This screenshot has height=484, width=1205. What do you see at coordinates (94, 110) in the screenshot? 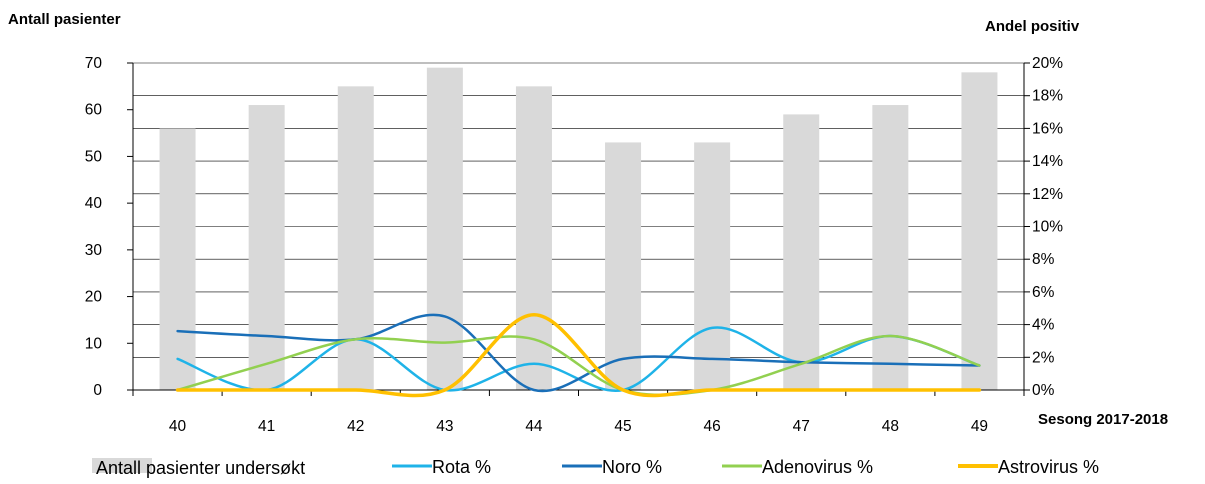
I see `left-tick-label: 60` at bounding box center [94, 110].